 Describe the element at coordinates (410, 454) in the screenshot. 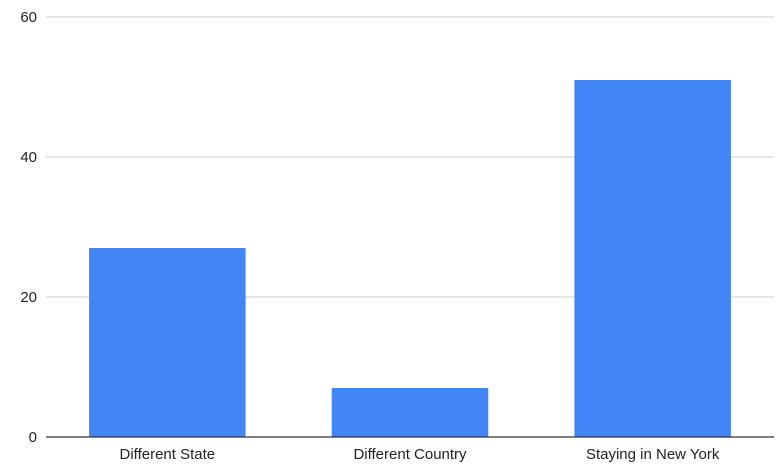

I see `x-tick-label: Different Country` at that location.